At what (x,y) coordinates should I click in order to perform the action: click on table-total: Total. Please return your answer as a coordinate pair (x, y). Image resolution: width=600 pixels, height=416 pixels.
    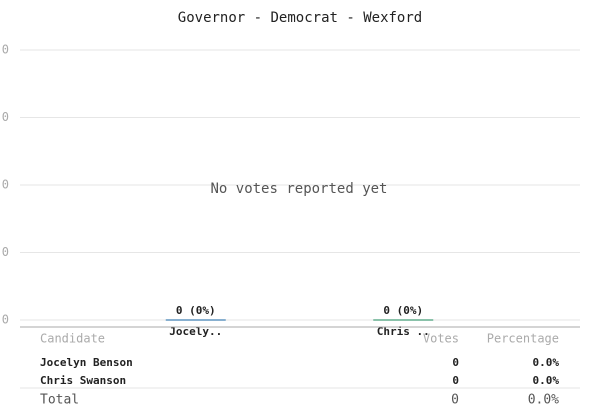
    Looking at the image, I should click on (59, 400).